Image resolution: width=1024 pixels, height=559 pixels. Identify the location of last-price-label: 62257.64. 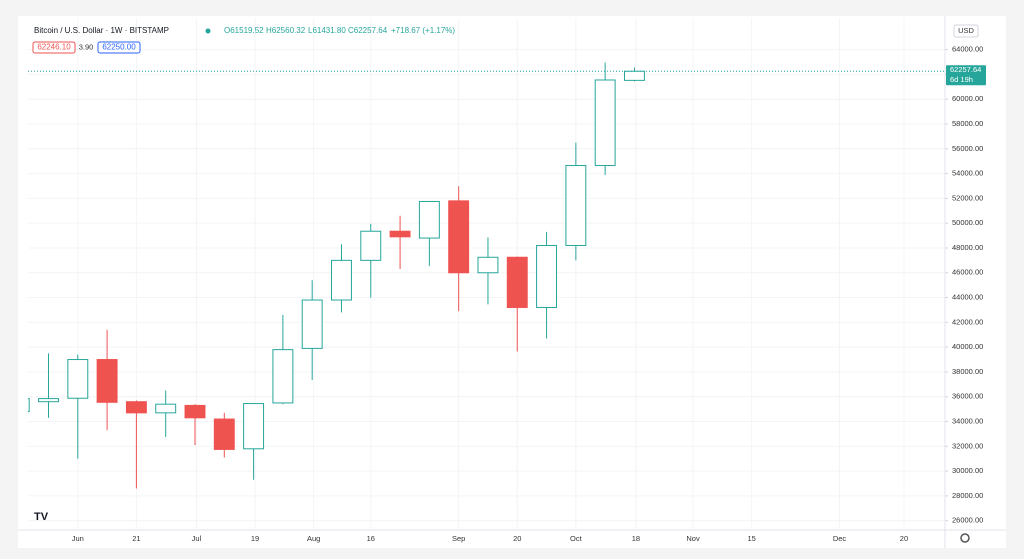
(965, 69).